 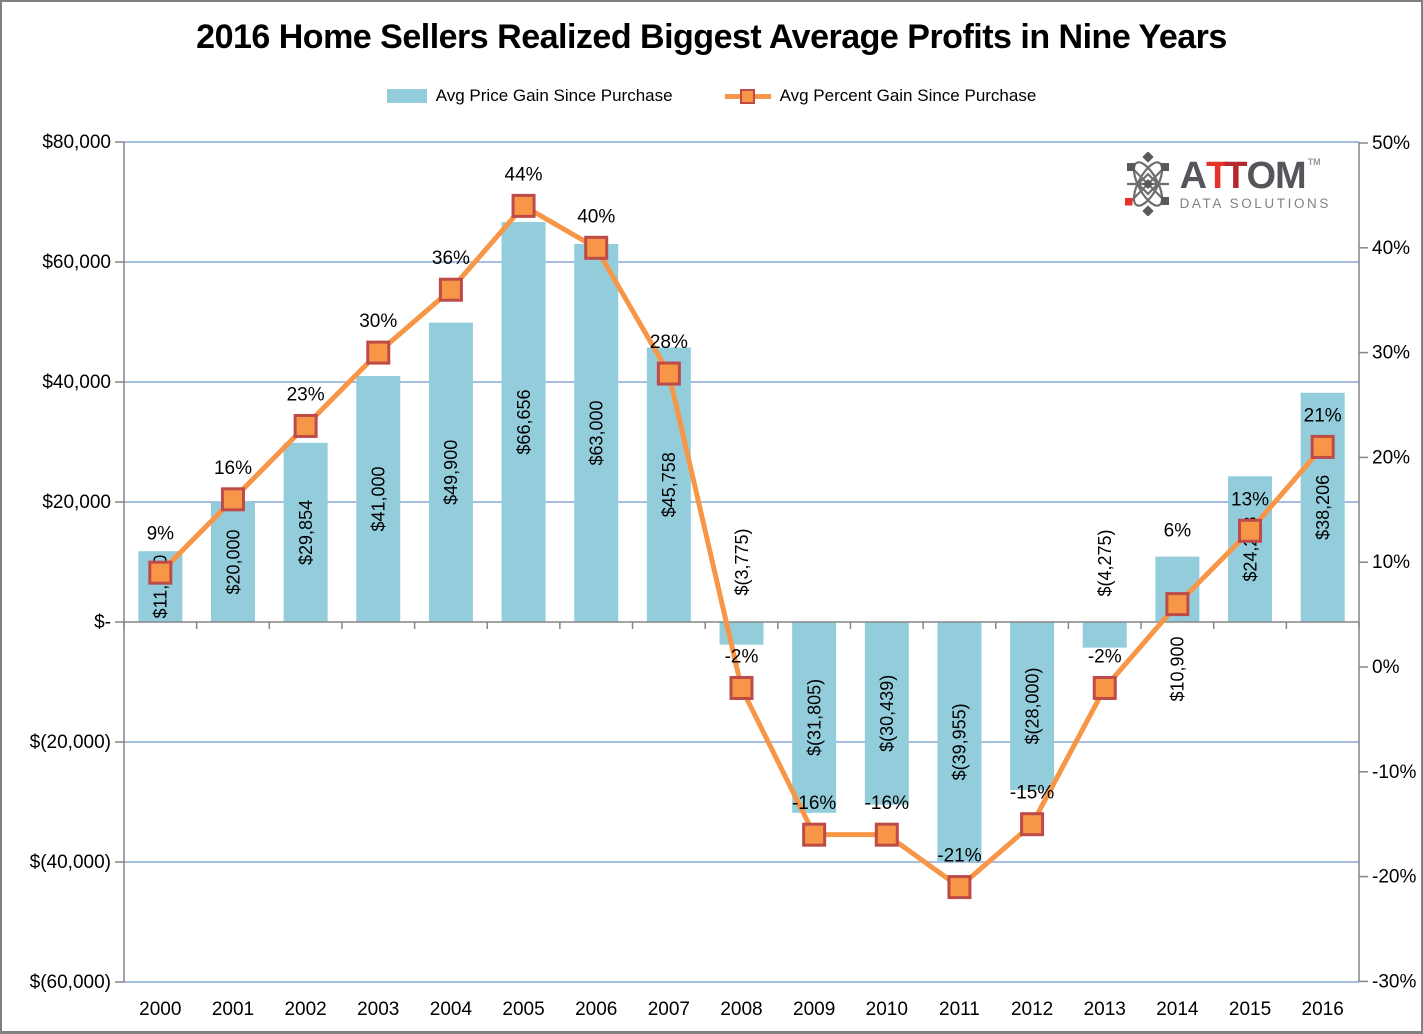 What do you see at coordinates (523, 1009) in the screenshot?
I see `year-label-2005: 2005` at bounding box center [523, 1009].